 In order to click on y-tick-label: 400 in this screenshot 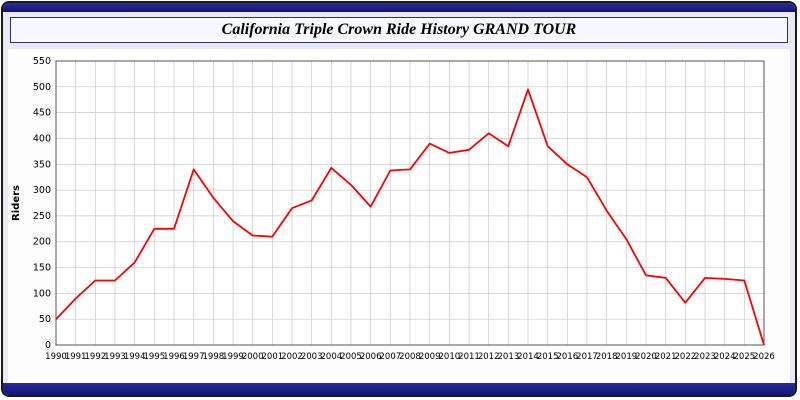, I will do `click(42, 138)`.